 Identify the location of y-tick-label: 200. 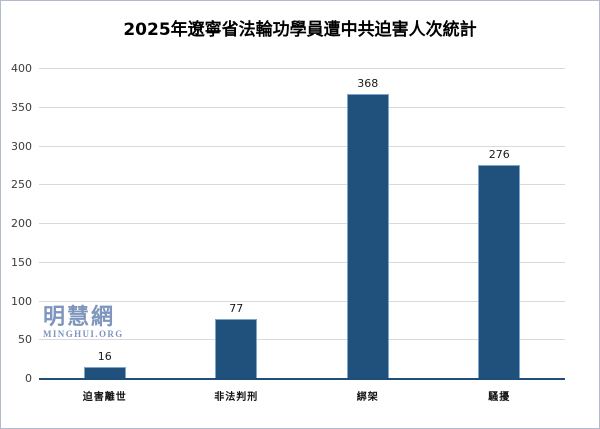
(21, 223).